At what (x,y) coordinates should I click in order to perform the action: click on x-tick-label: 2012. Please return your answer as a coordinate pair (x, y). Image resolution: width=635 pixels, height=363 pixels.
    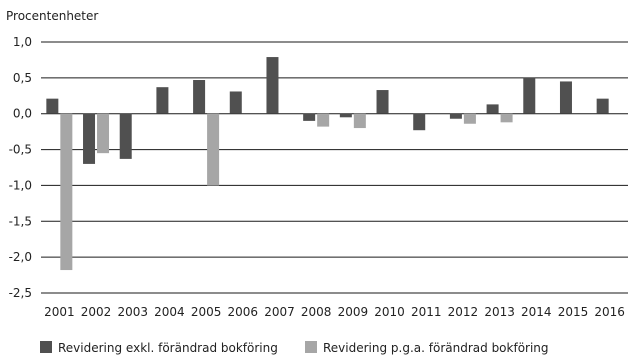
    Looking at the image, I should click on (463, 312).